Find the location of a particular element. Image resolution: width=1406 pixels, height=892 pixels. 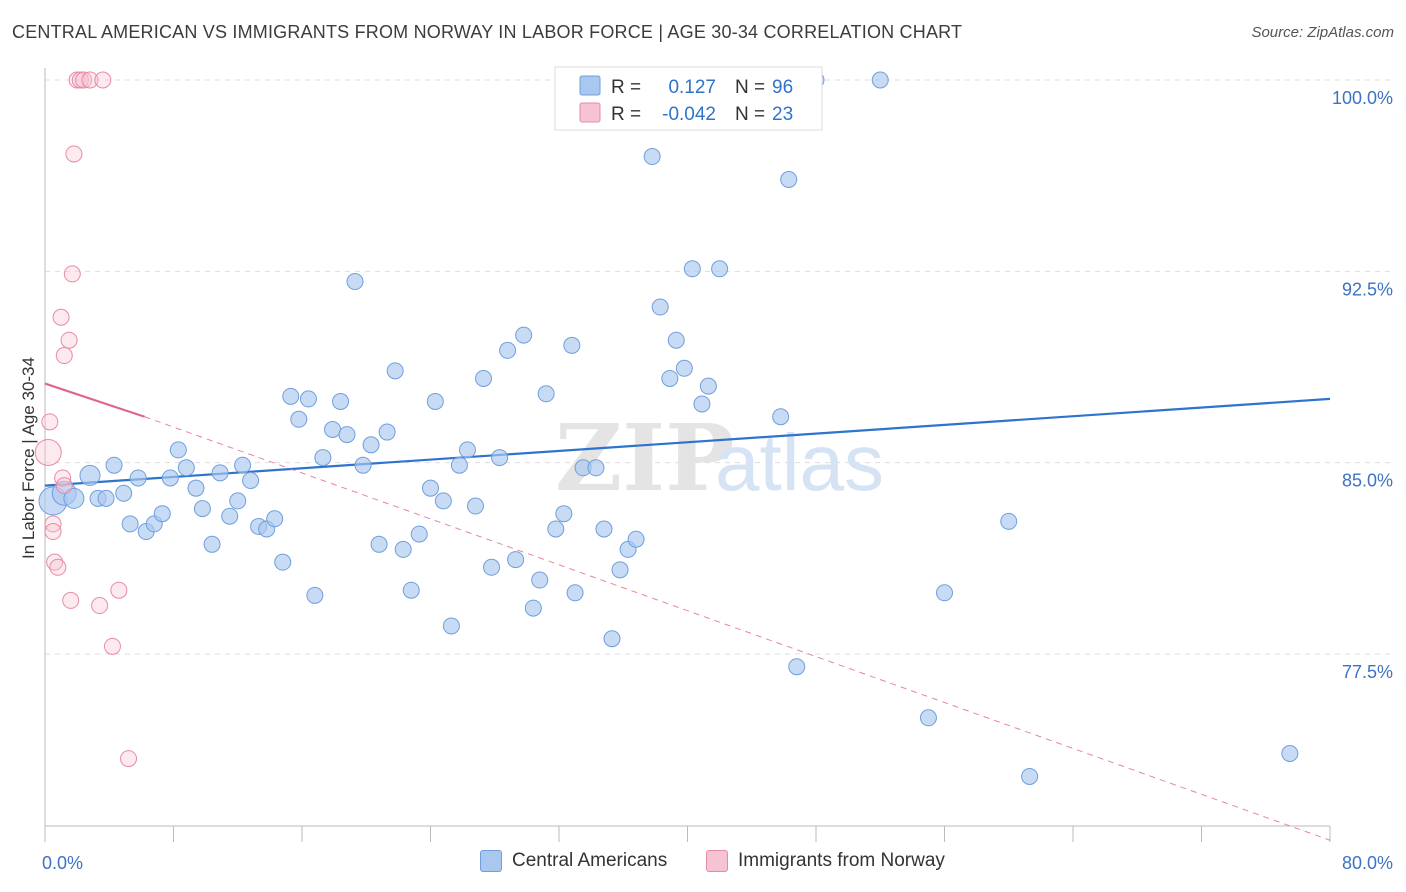

legend-r-value: 0.127 is located at coordinates (692, 87).